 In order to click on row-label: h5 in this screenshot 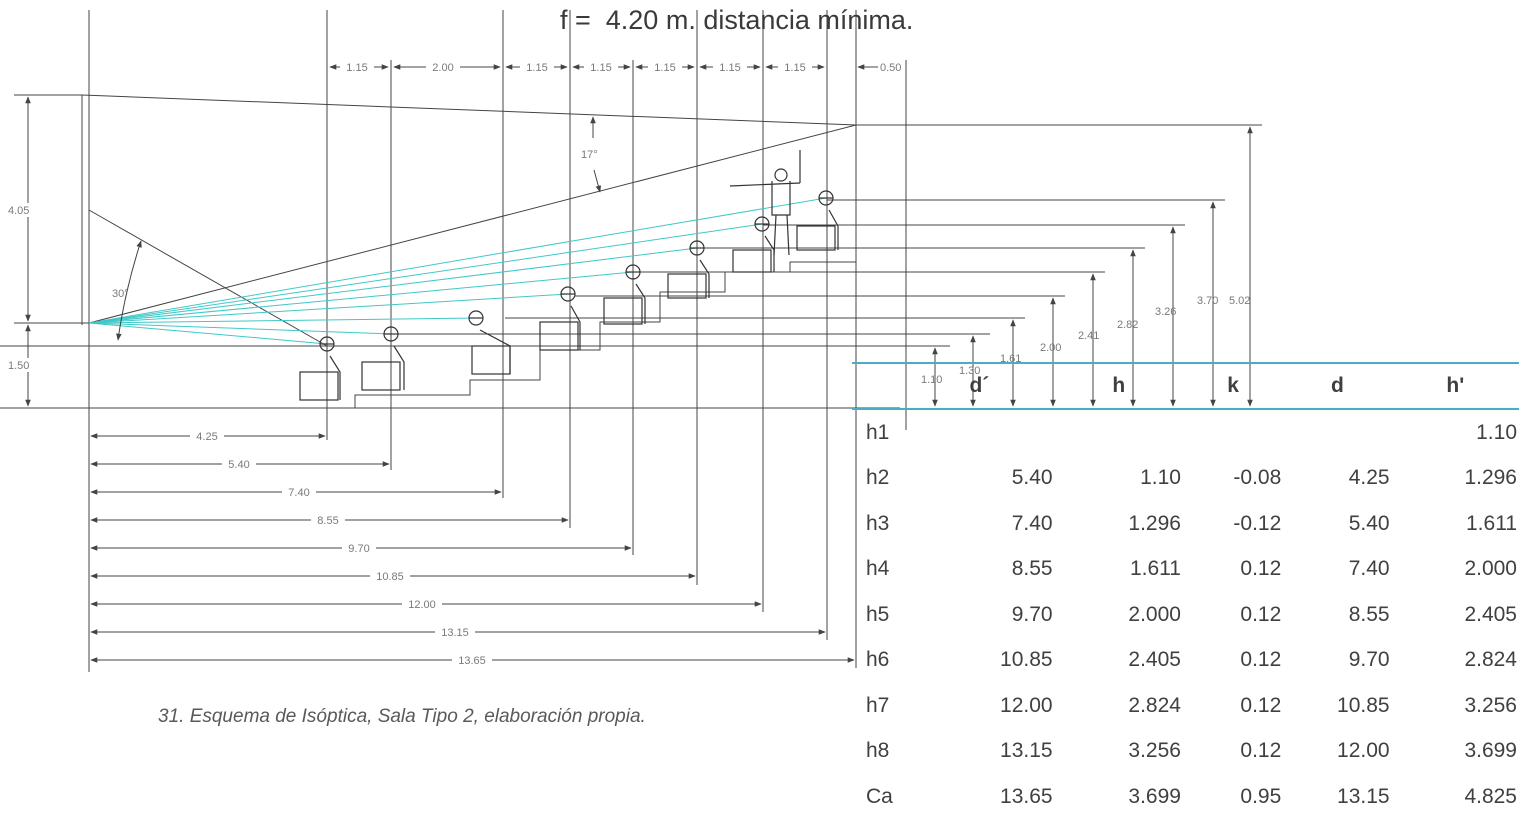, I will do `click(878, 614)`.